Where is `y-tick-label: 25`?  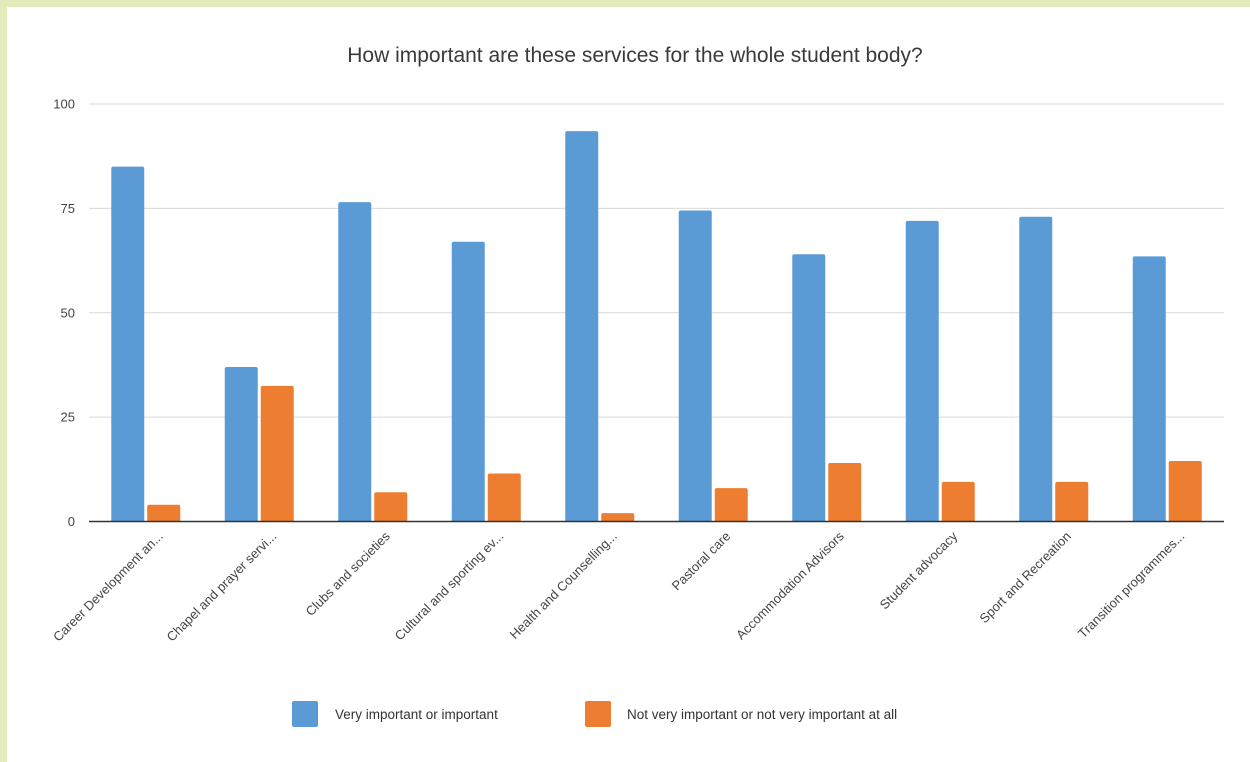 y-tick-label: 25 is located at coordinates (68, 417).